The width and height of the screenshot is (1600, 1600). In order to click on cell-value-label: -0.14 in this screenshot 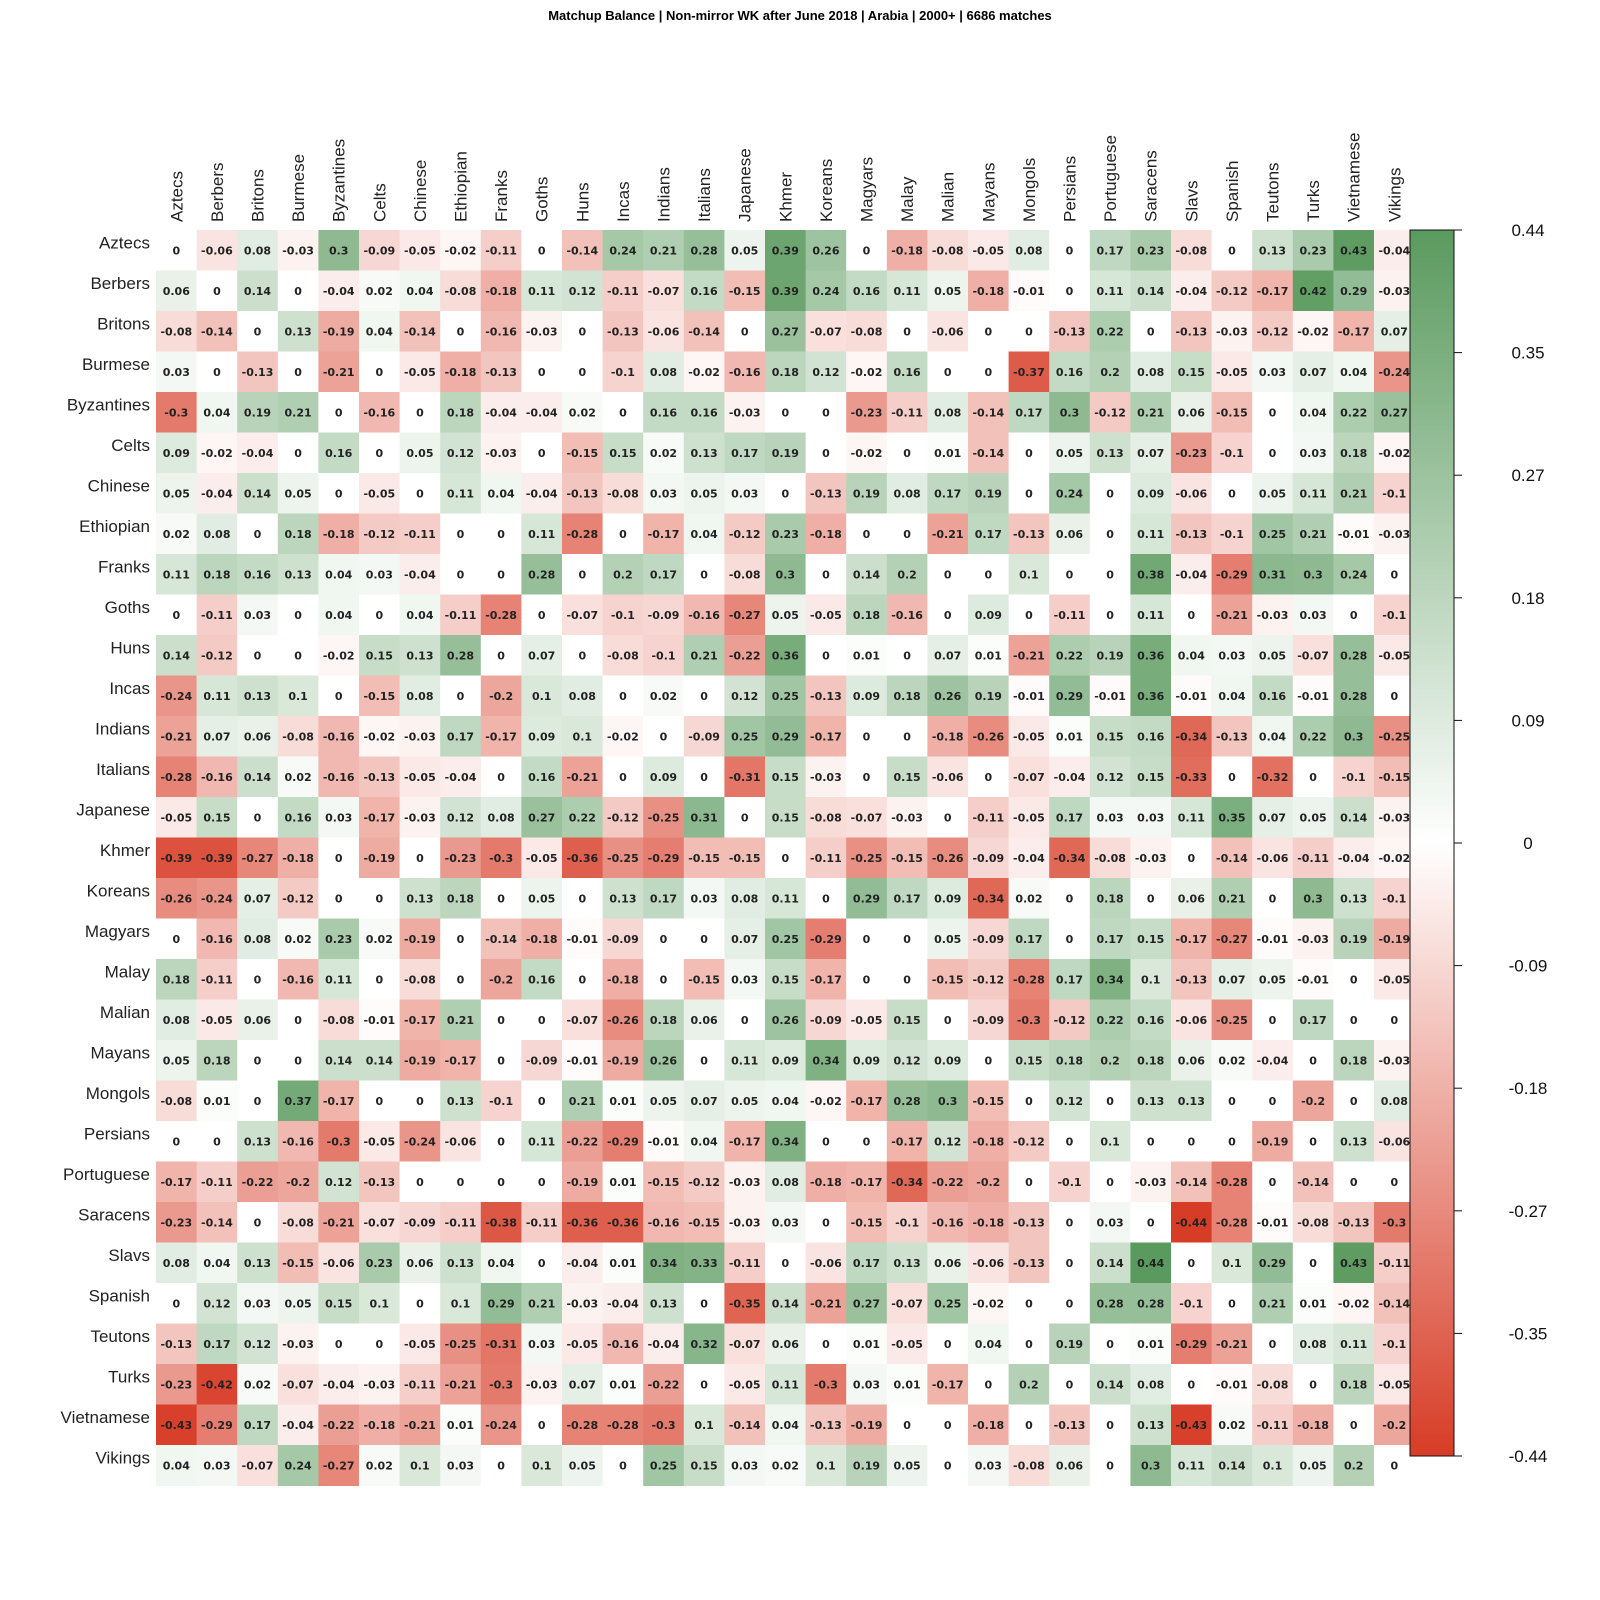, I will do `click(217, 1222)`.